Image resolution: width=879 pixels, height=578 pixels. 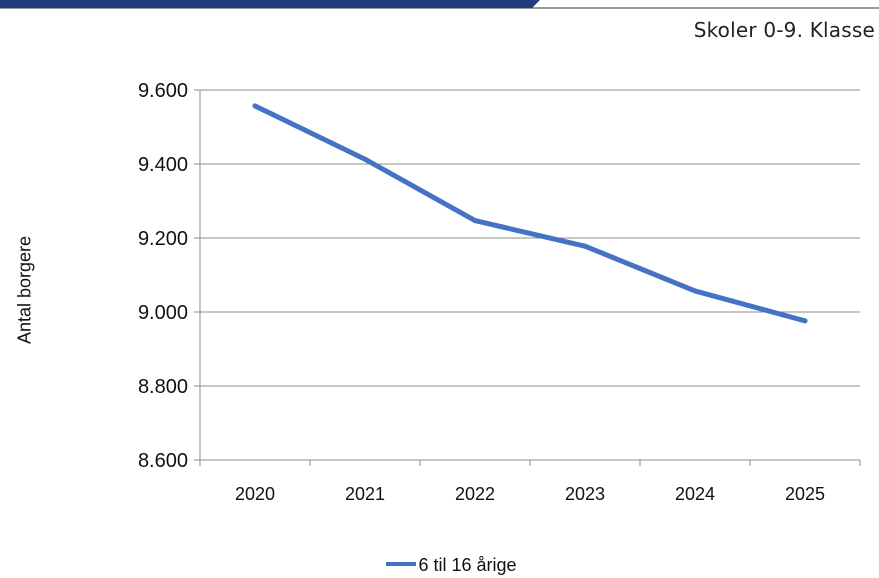 I want to click on legend: 6 til 16 årige, so click(x=439, y=565).